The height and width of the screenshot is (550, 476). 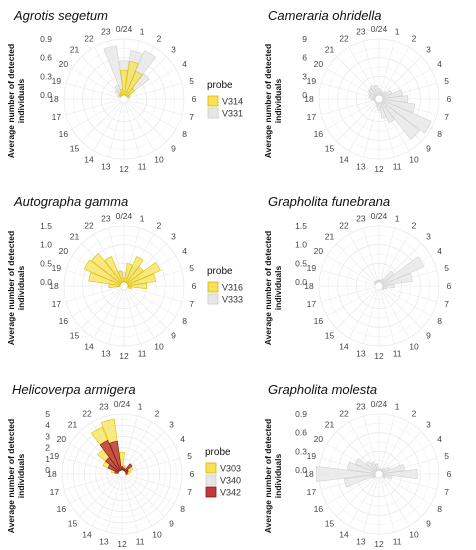 I want to click on legend: probe V314 V331, so click(x=225, y=99).